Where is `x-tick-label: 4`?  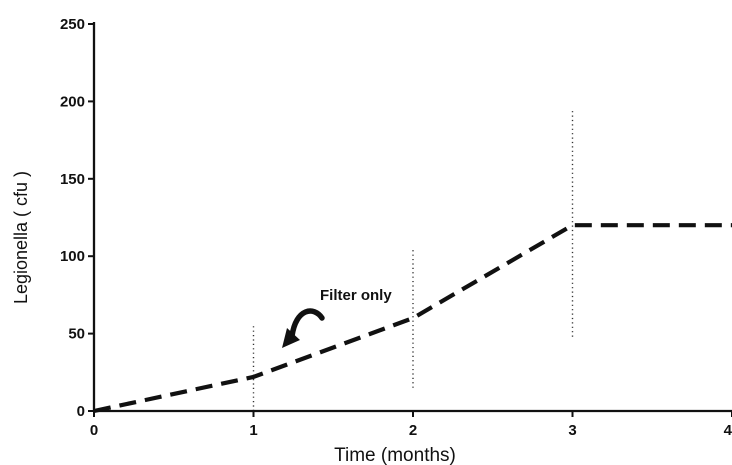
x-tick-label: 4 is located at coordinates (728, 430).